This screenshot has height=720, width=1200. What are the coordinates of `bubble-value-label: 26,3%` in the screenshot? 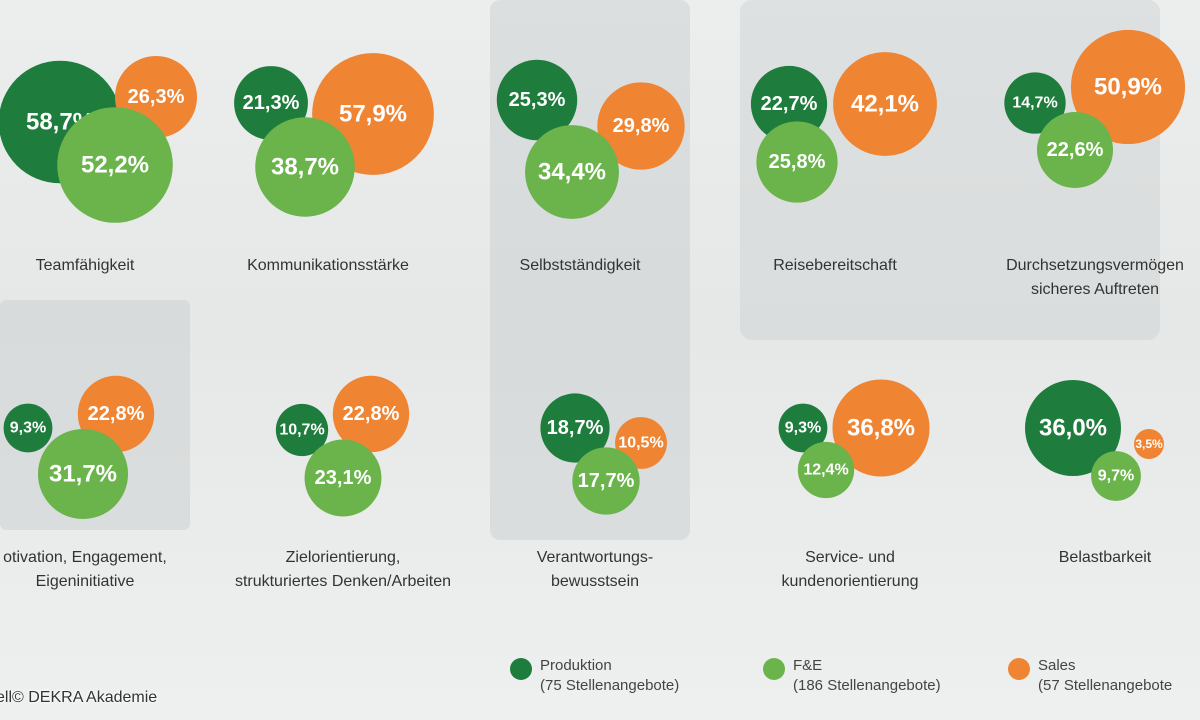 It's located at (156, 97).